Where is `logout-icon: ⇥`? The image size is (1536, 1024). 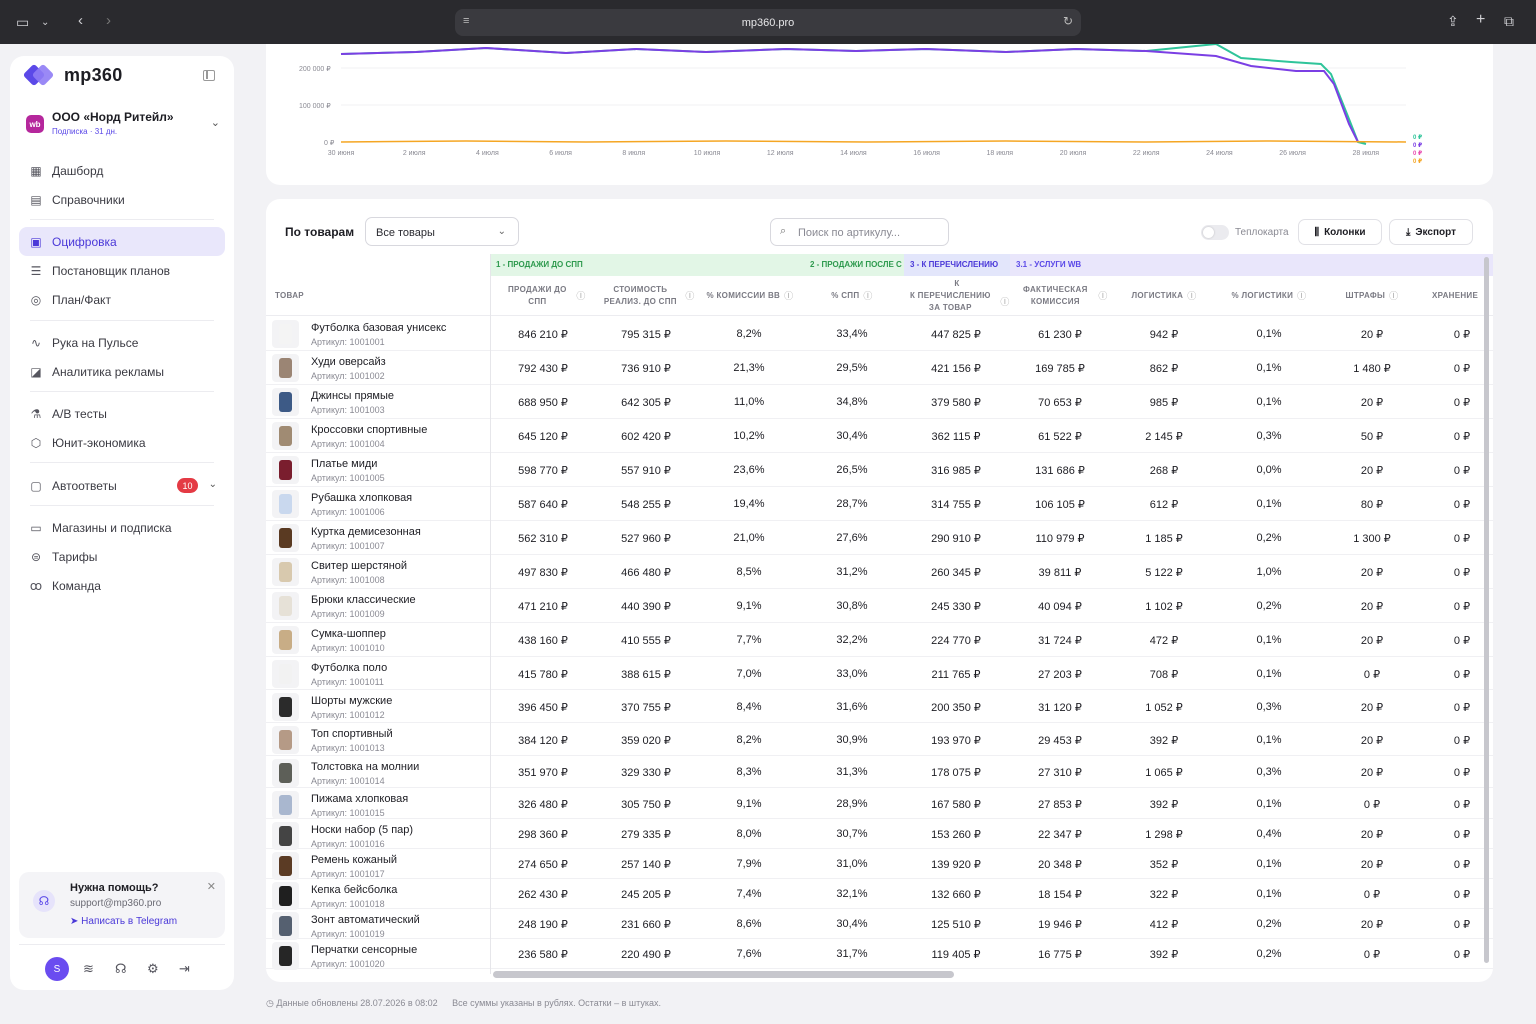 logout-icon: ⇥ is located at coordinates (184, 968).